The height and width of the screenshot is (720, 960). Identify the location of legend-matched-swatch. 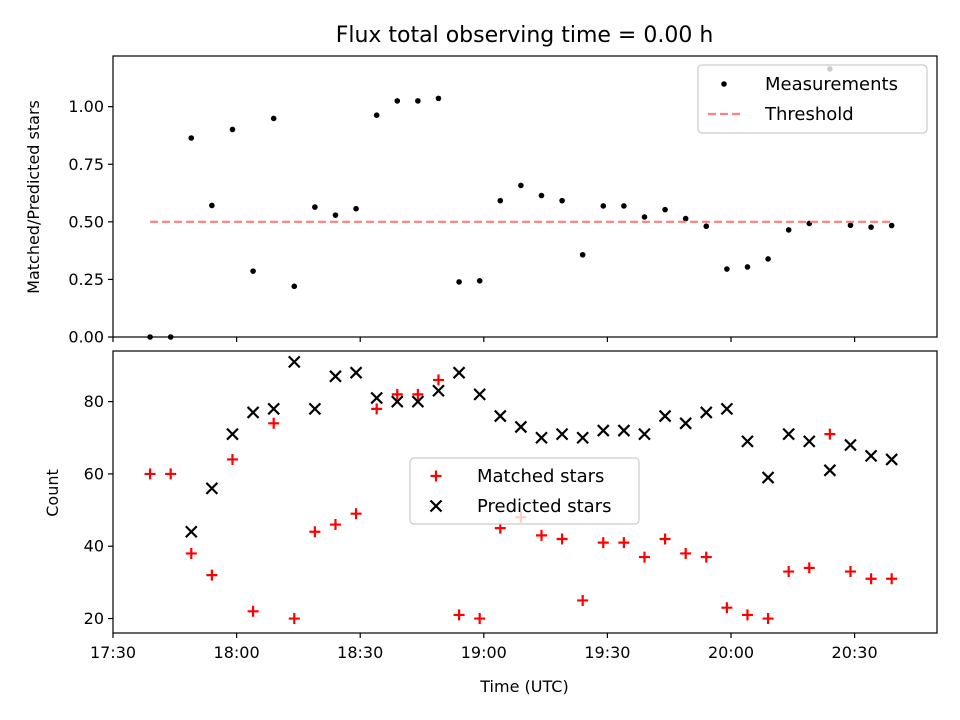
(436, 476).